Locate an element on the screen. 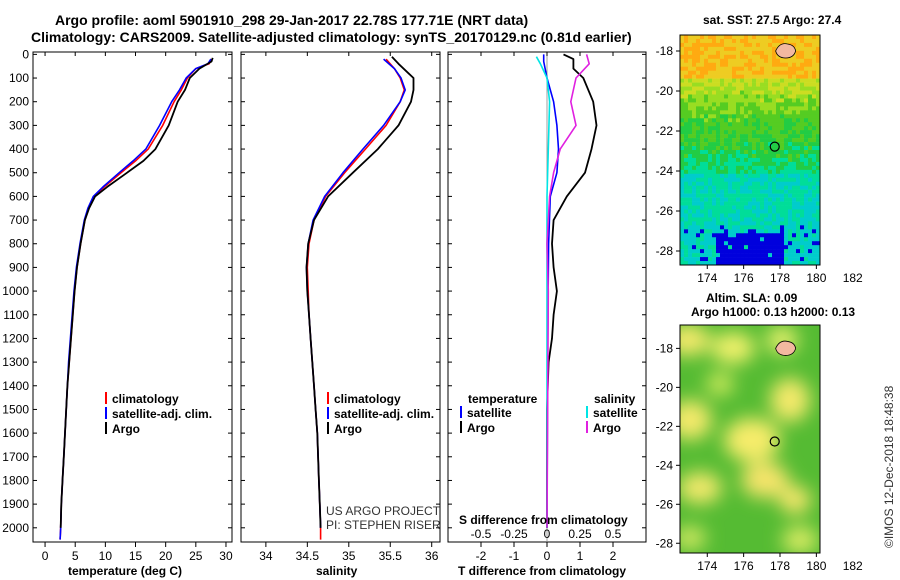 Image resolution: width=900 pixels, height=580 pixels. legend-title-temperature: temperature is located at coordinates (503, 399).